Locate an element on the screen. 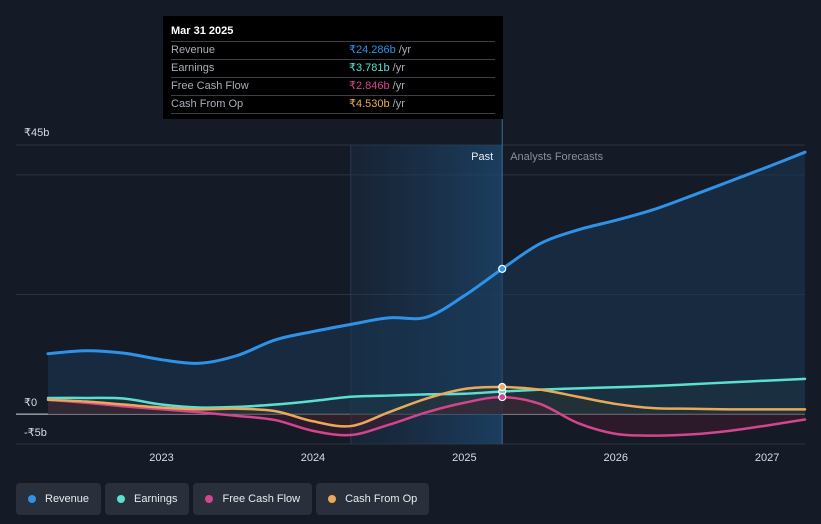  tooltip-row-free-cash-flow: Free Cash Flow ₹2.846b /yr is located at coordinates (333, 86).